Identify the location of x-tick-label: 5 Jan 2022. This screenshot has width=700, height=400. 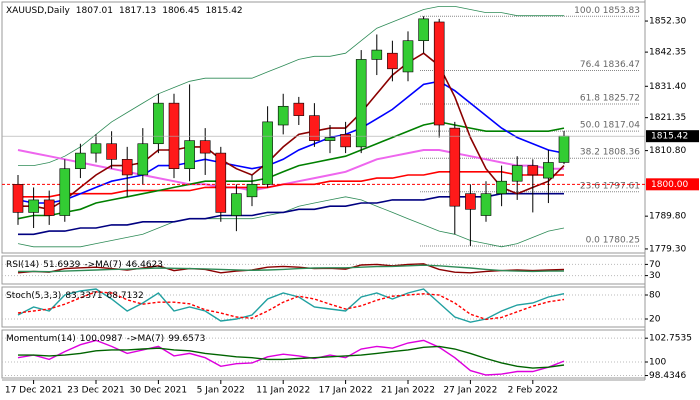
(221, 391).